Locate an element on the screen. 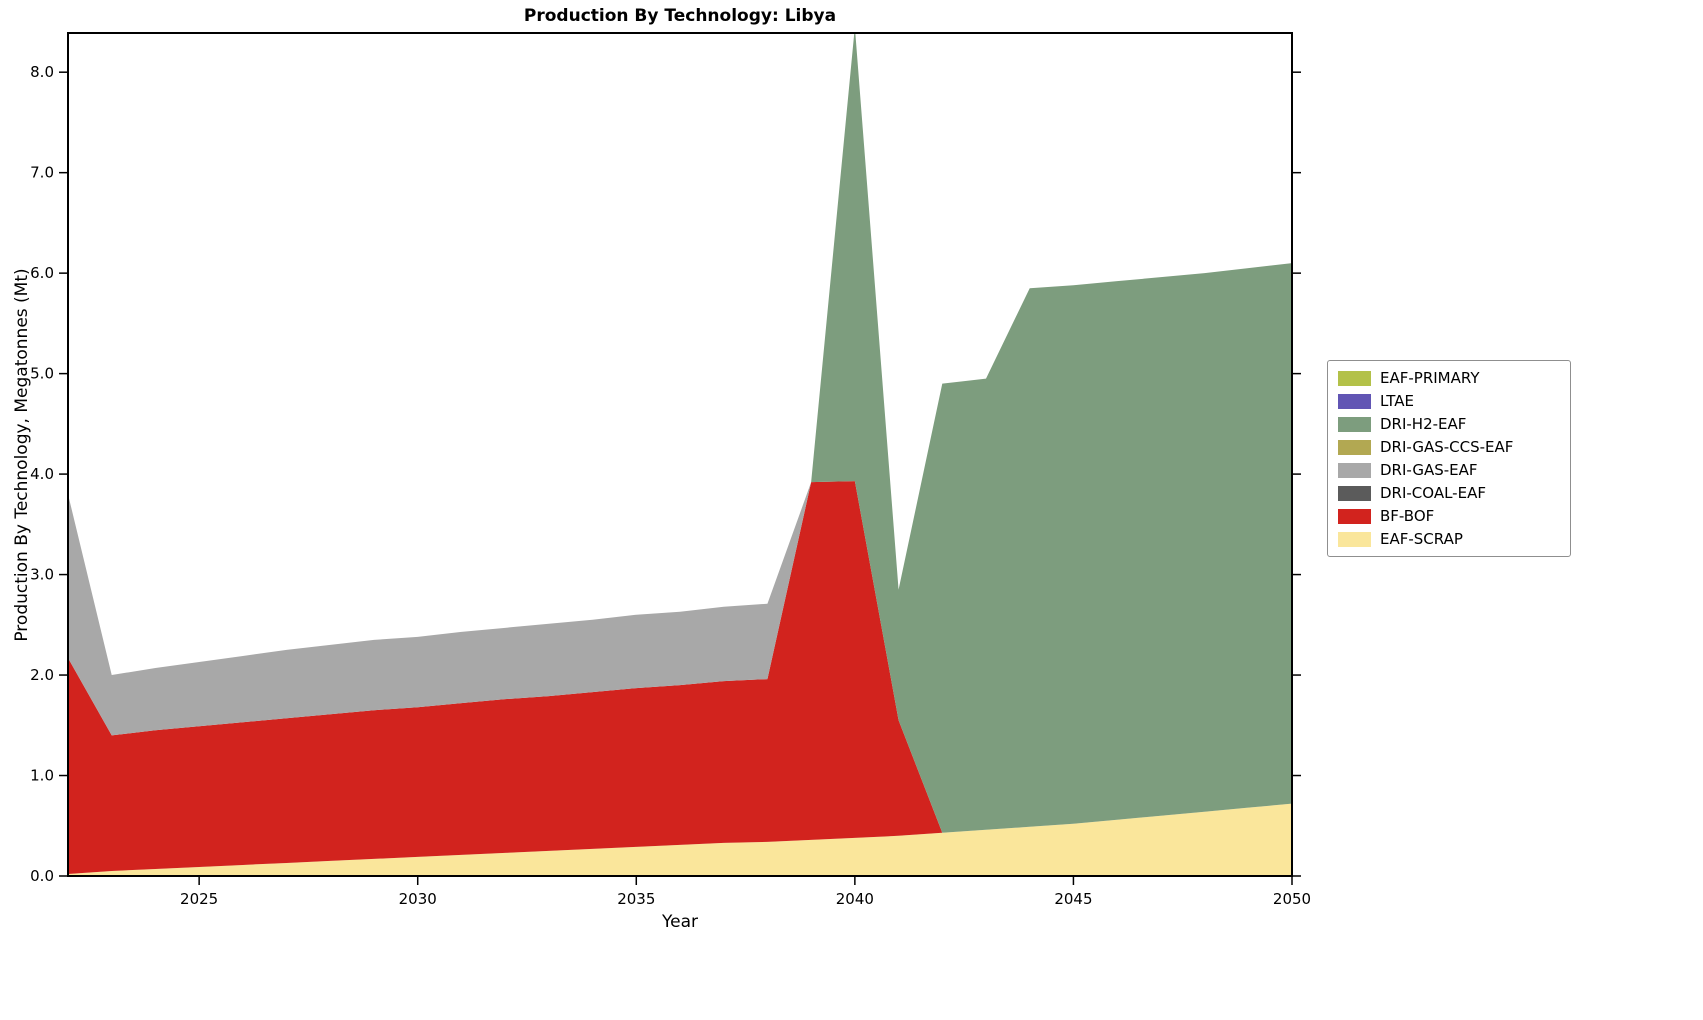  legend-item-dri-coal-eaf: DRI-COAL-EAF is located at coordinates (1449, 493).